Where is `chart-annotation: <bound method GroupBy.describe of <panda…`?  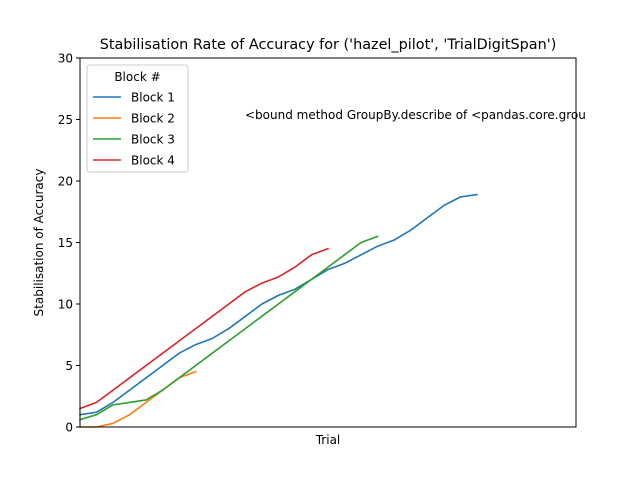 chart-annotation: <bound method GroupBy.describe of <panda… is located at coordinates (415, 115).